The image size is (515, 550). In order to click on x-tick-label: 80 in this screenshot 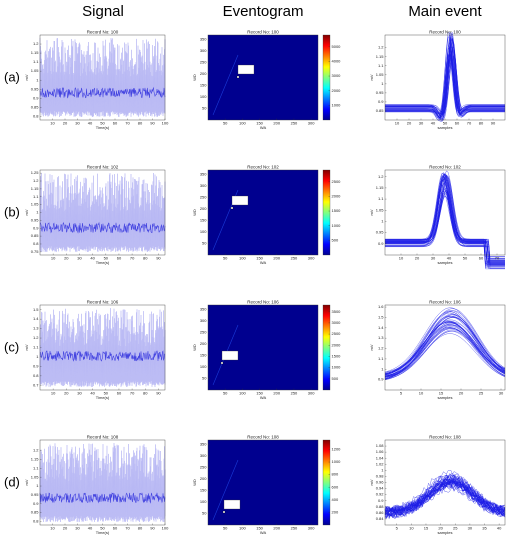, I will do `click(481, 123)`.